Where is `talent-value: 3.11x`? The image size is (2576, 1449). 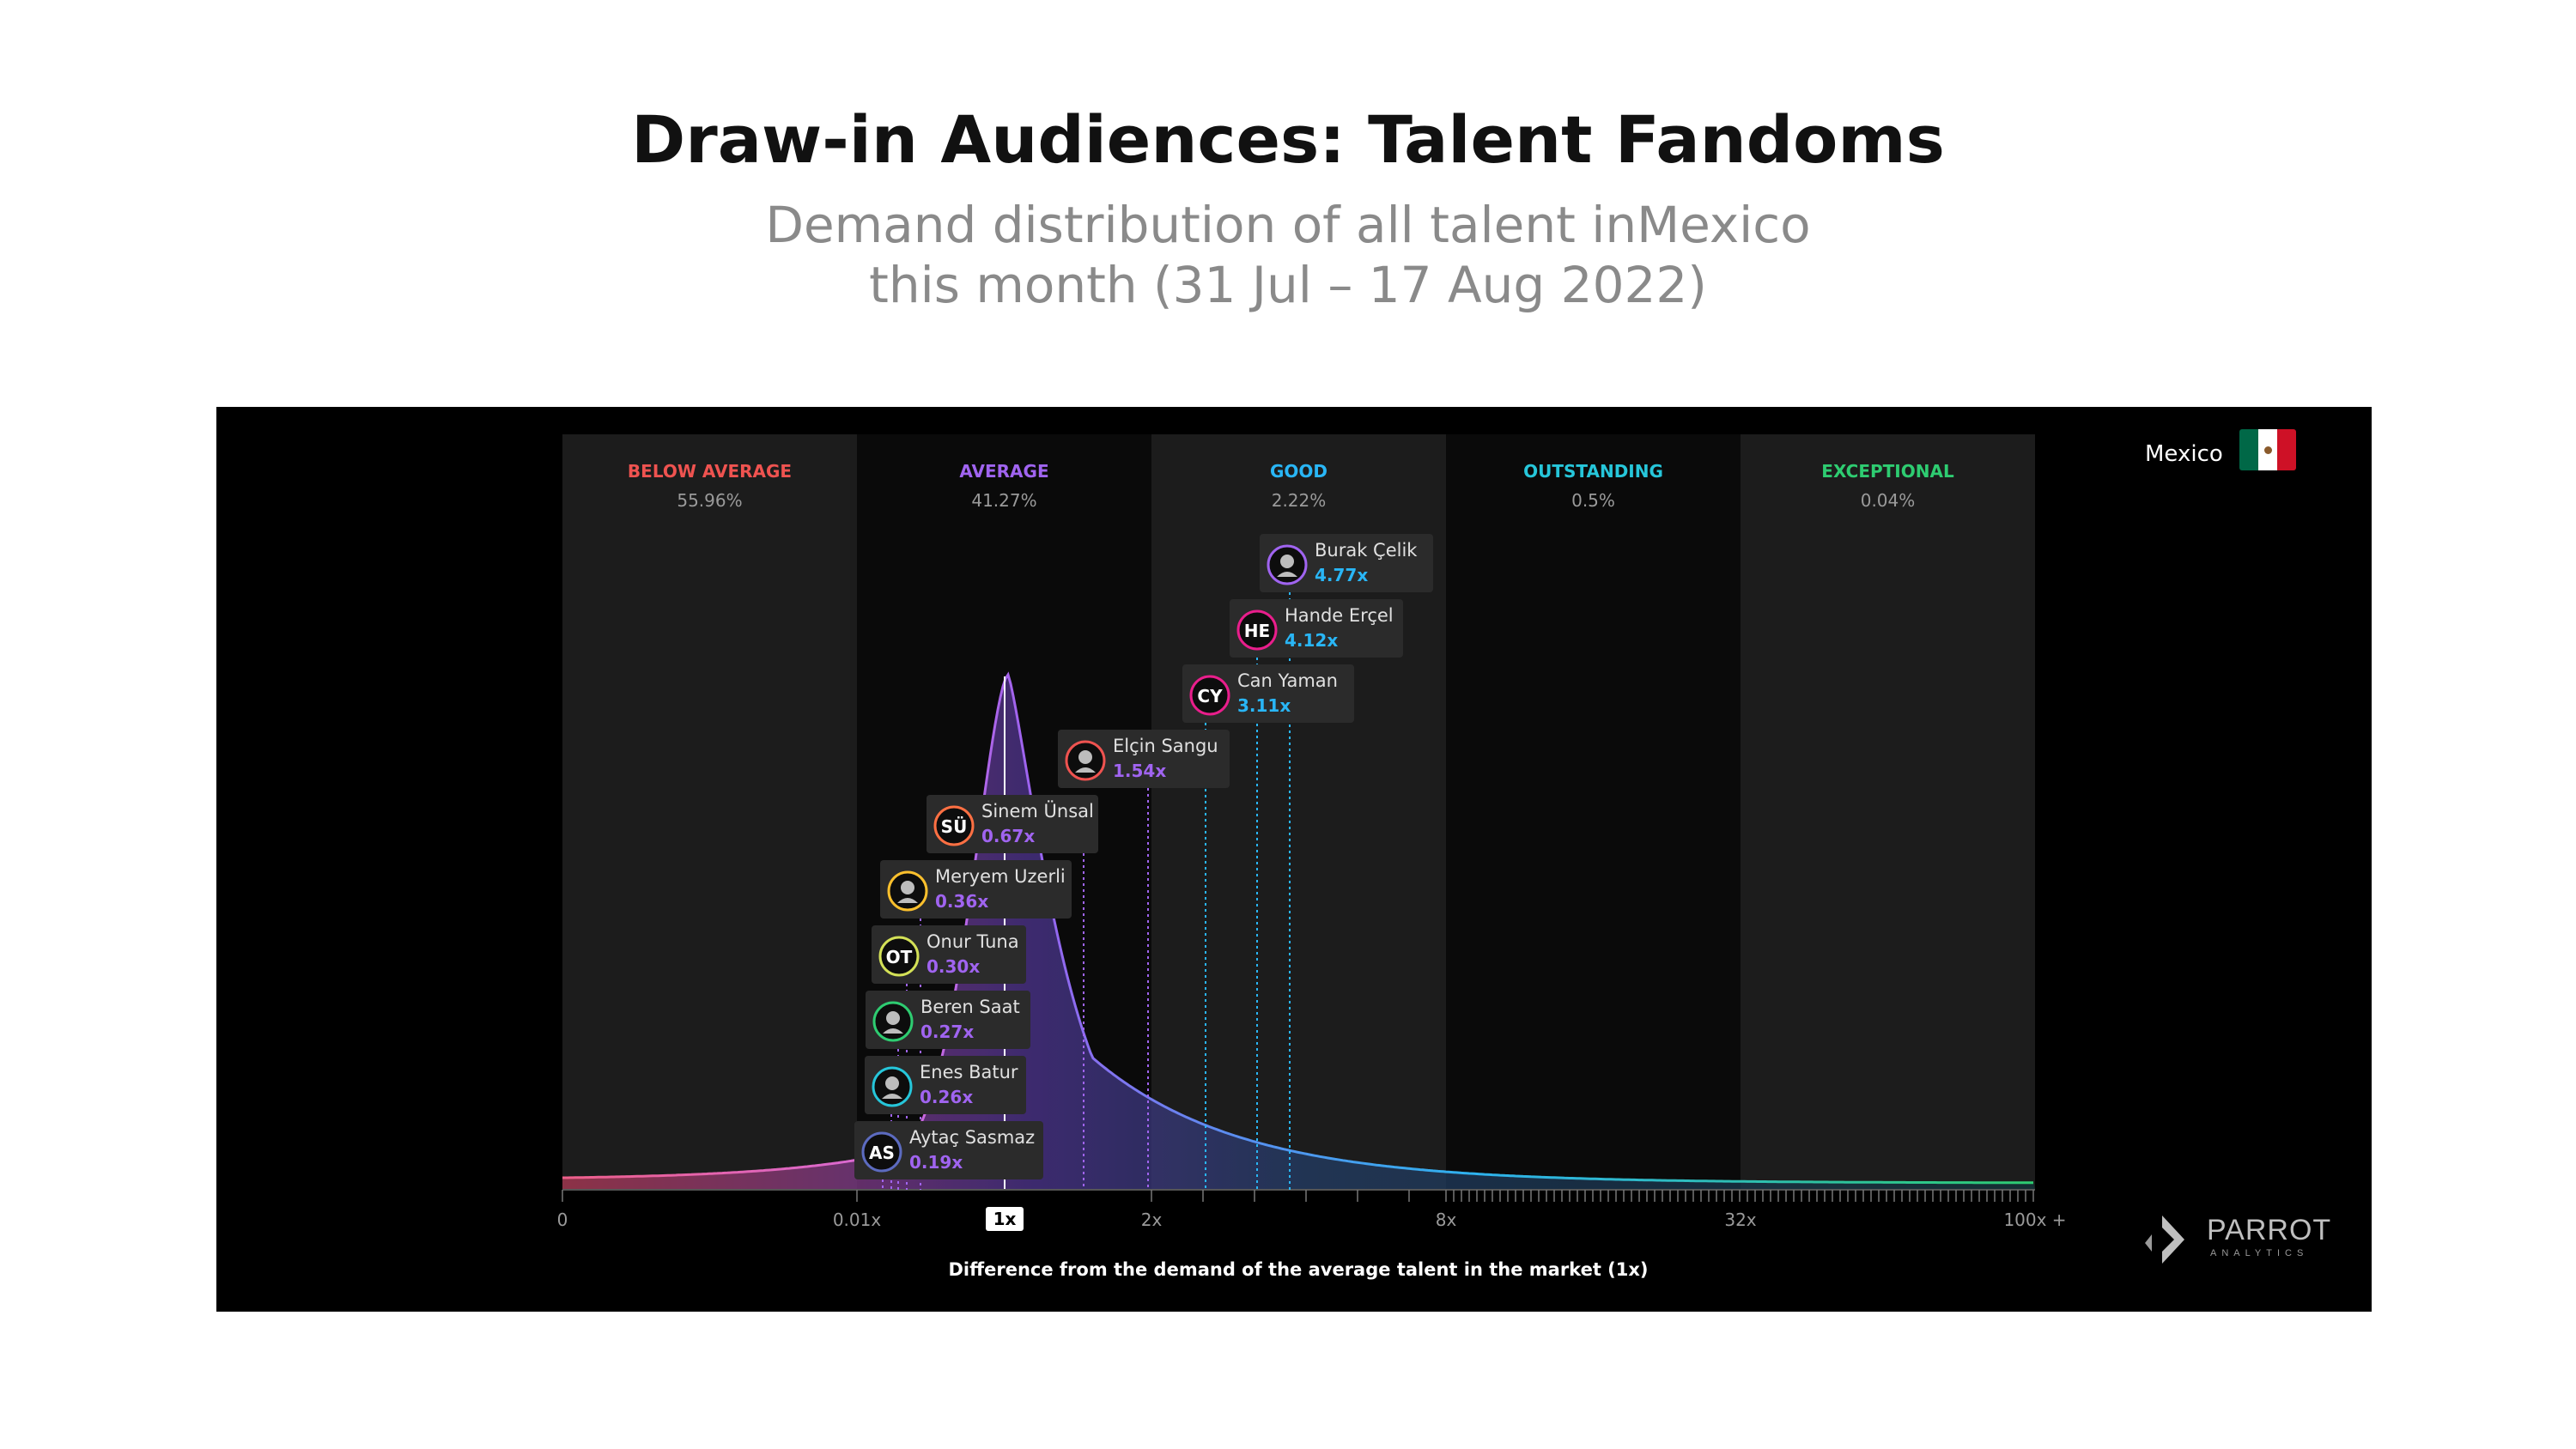
talent-value: 3.11x is located at coordinates (1264, 705).